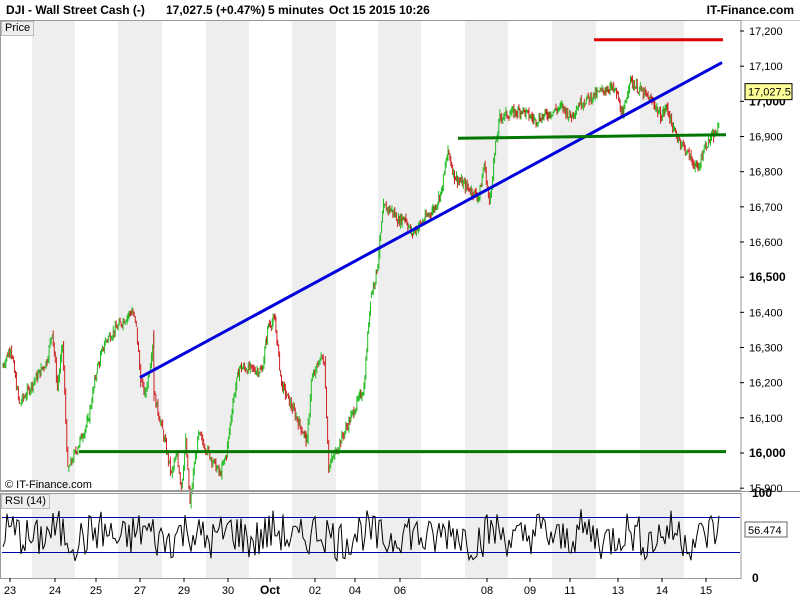 This screenshot has height=600, width=800. What do you see at coordinates (706, 591) in the screenshot?
I see `x-tick-label: 15` at bounding box center [706, 591].